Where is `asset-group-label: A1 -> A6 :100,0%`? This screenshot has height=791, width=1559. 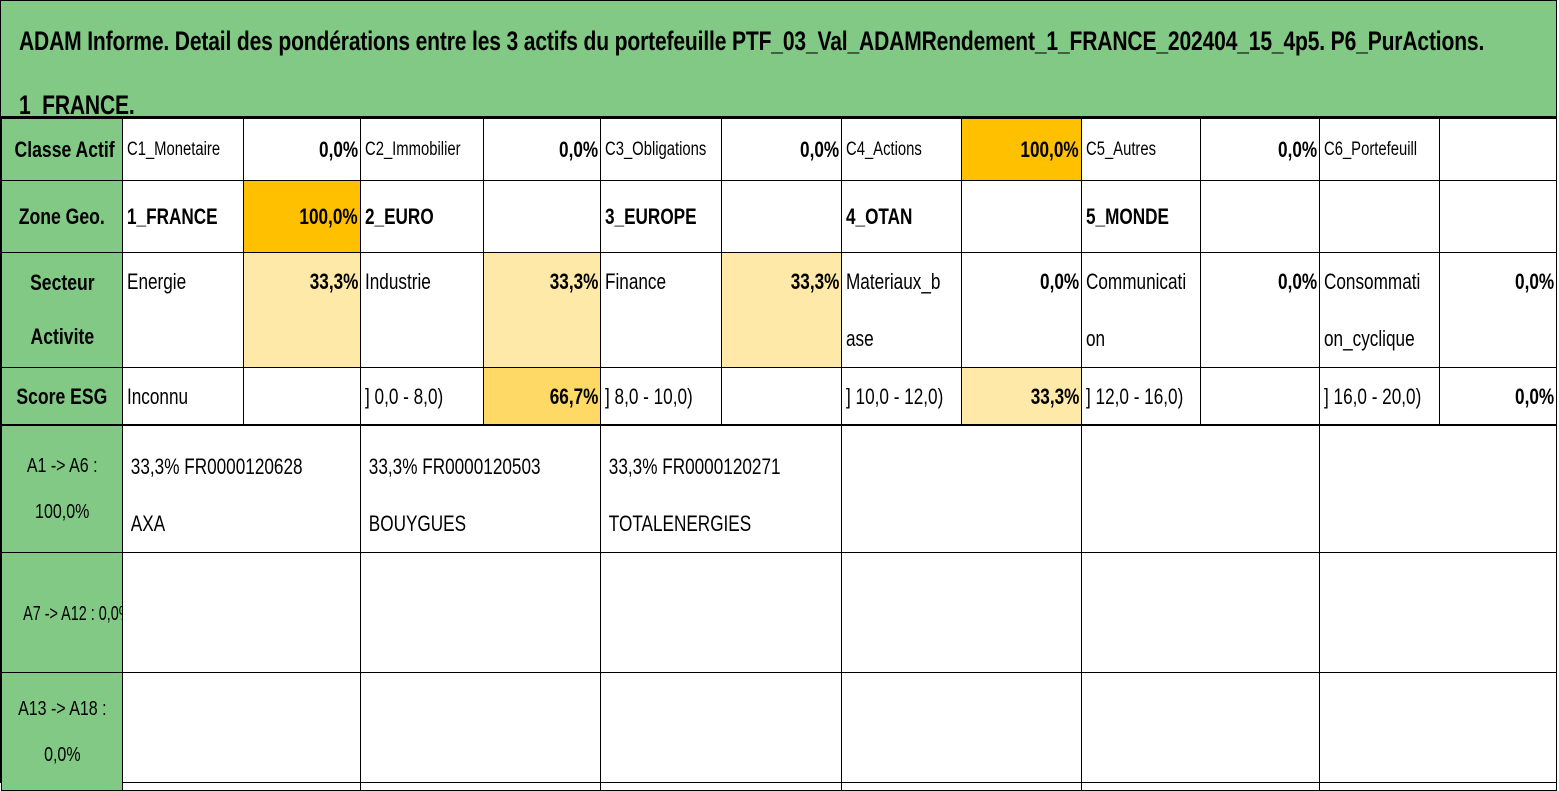
asset-group-label: A1 -> A6 :100,0% is located at coordinates (62, 488).